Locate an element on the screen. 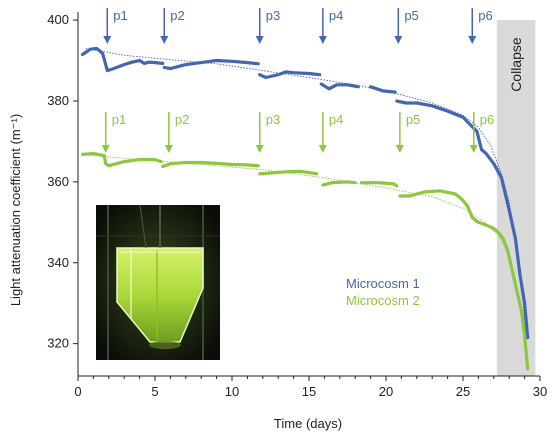 The image size is (552, 436). y-tick-label: 360 is located at coordinates (58, 181).